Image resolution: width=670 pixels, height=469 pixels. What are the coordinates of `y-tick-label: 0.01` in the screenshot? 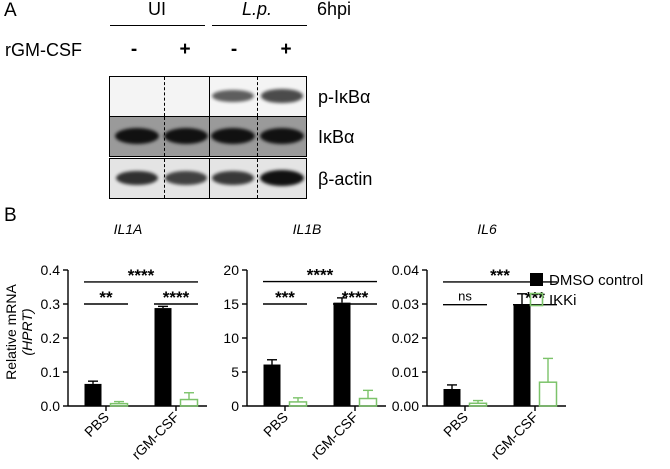 It's located at (405, 372).